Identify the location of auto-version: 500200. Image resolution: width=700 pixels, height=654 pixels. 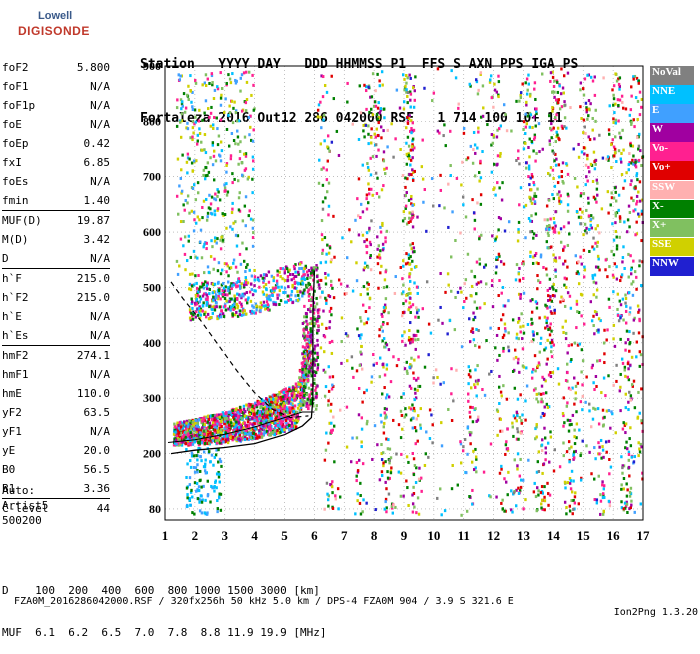
(25, 520).